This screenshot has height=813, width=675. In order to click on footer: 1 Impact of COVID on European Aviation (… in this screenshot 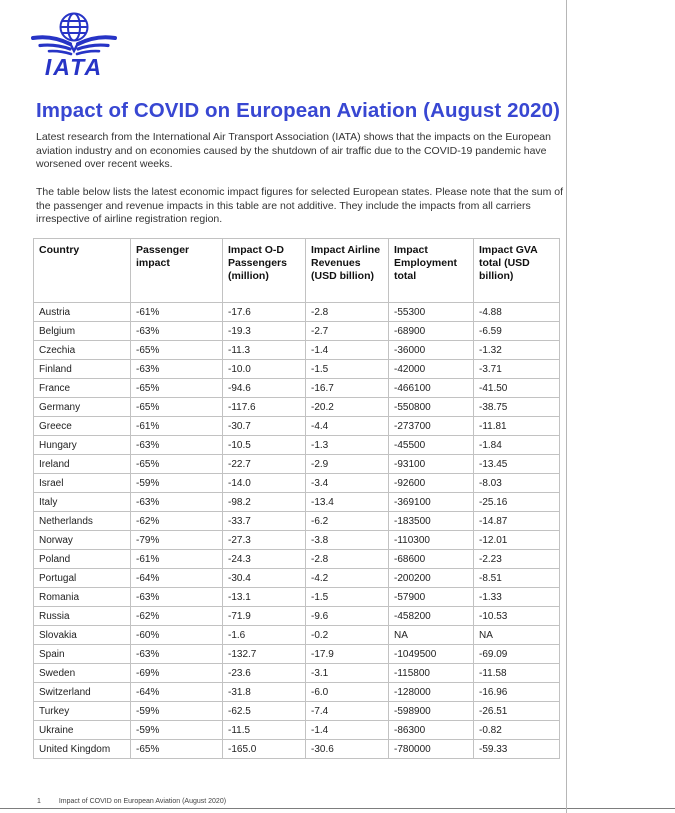, I will do `click(131, 801)`.